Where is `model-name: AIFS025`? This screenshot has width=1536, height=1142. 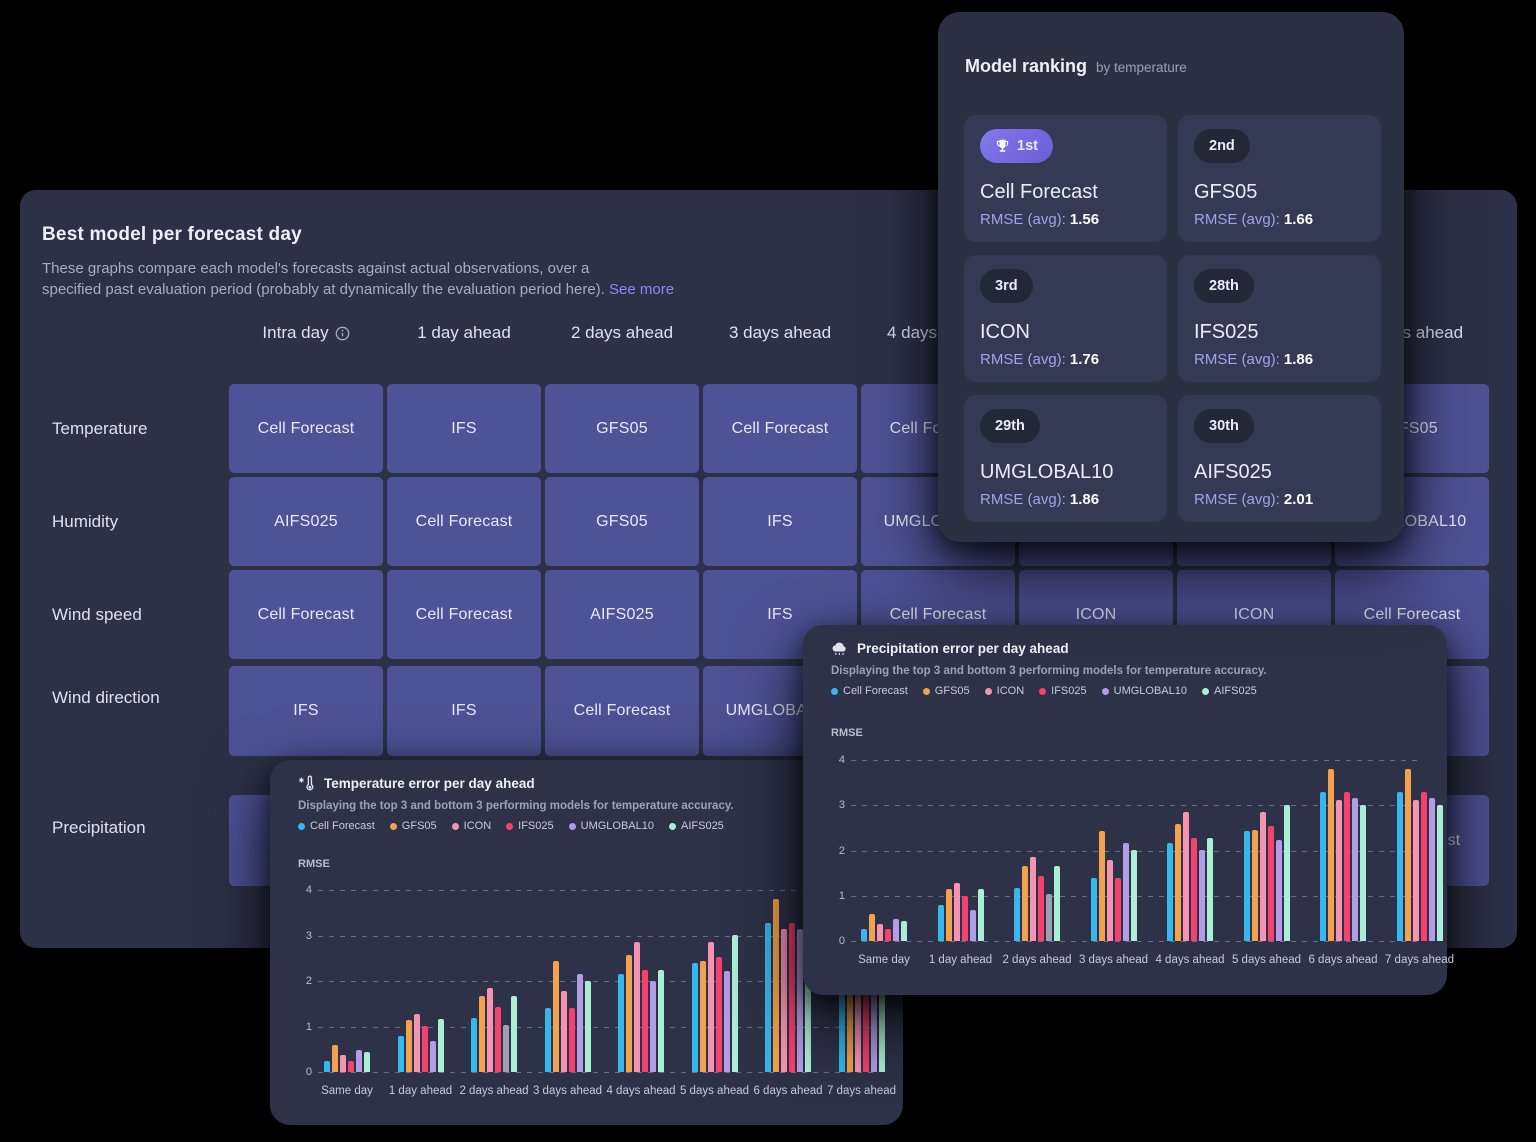
model-name: AIFS025 is located at coordinates (1233, 472).